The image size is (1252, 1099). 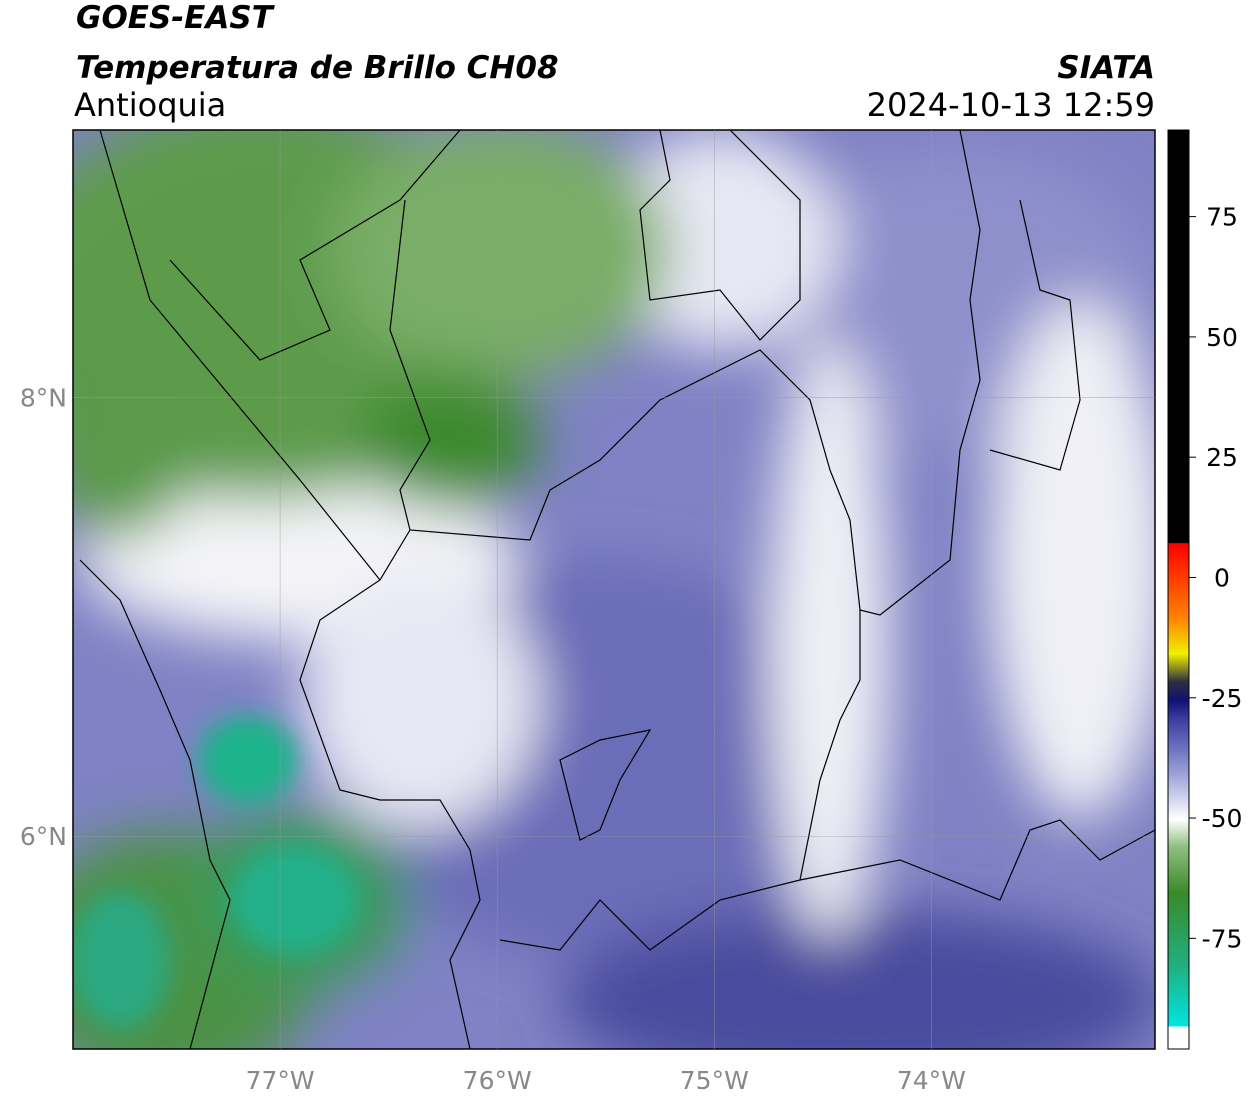 I want to click on source: SIATA, so click(x=1106, y=68).